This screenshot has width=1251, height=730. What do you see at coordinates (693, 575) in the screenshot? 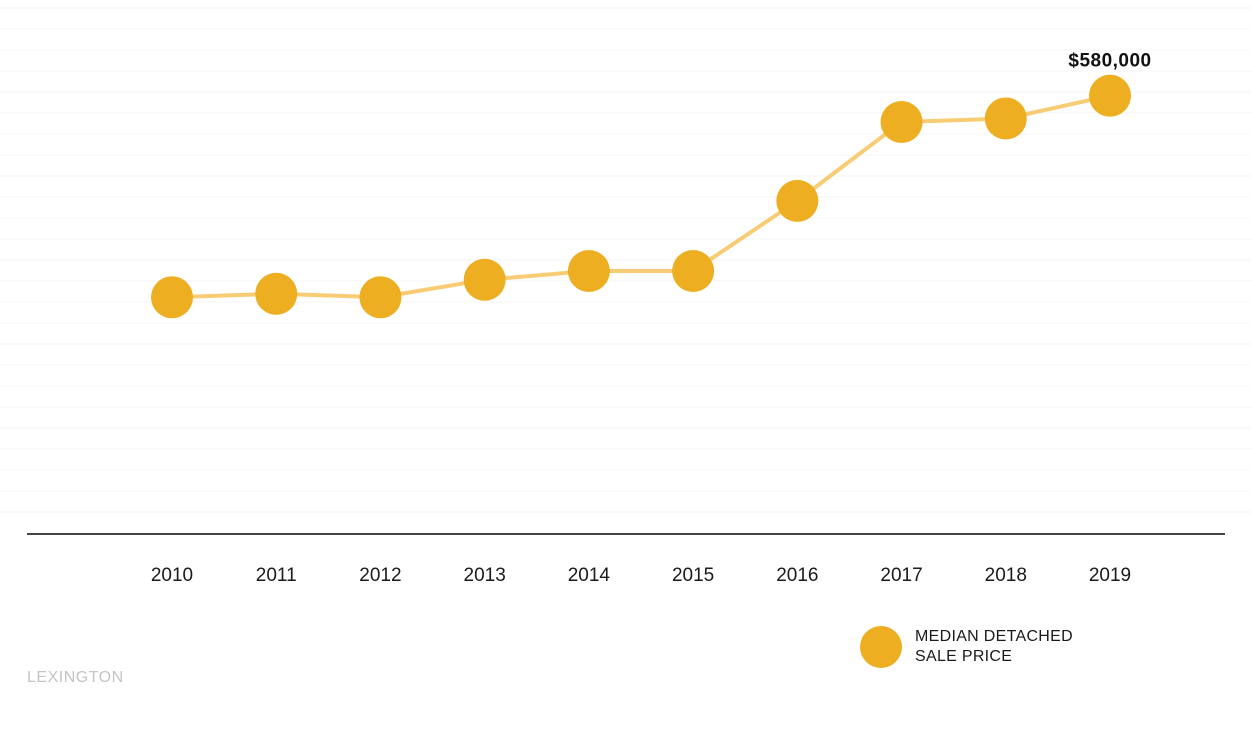
I see `x-tick-label-2015: 2015` at bounding box center [693, 575].